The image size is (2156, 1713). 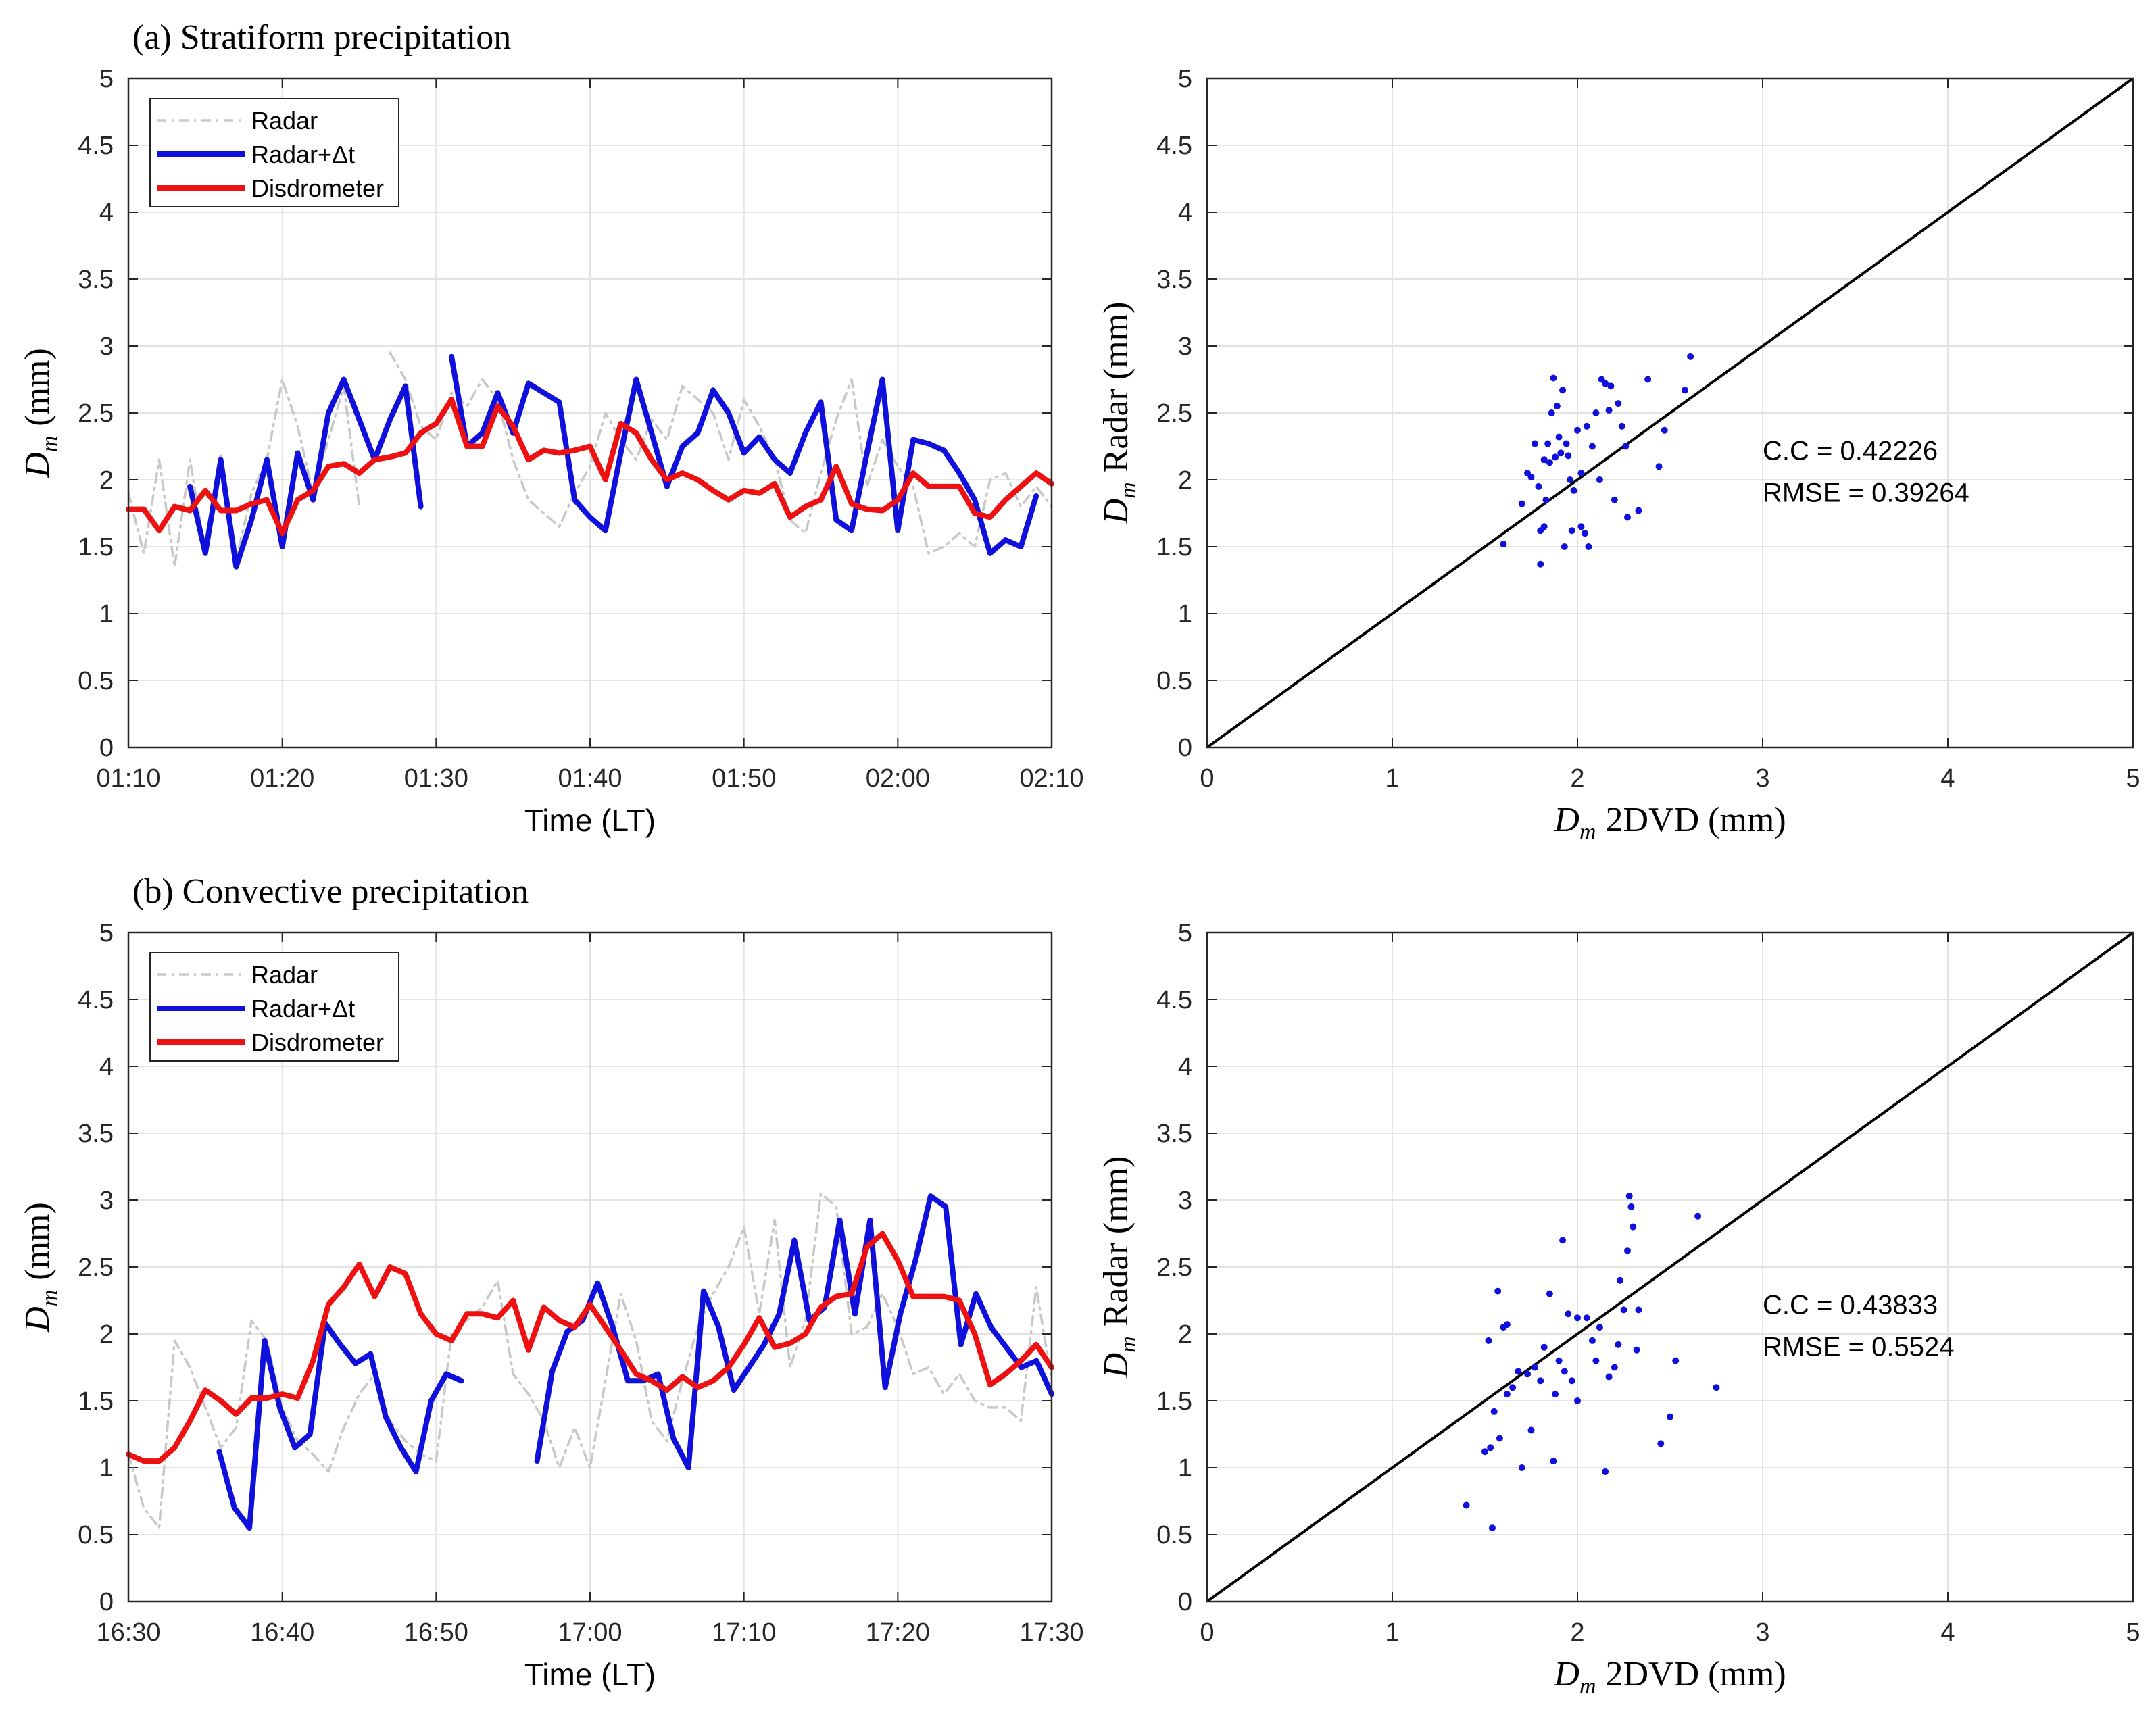 I want to click on legend: Radar Radar+Δt Disdrometer, so click(x=274, y=152).